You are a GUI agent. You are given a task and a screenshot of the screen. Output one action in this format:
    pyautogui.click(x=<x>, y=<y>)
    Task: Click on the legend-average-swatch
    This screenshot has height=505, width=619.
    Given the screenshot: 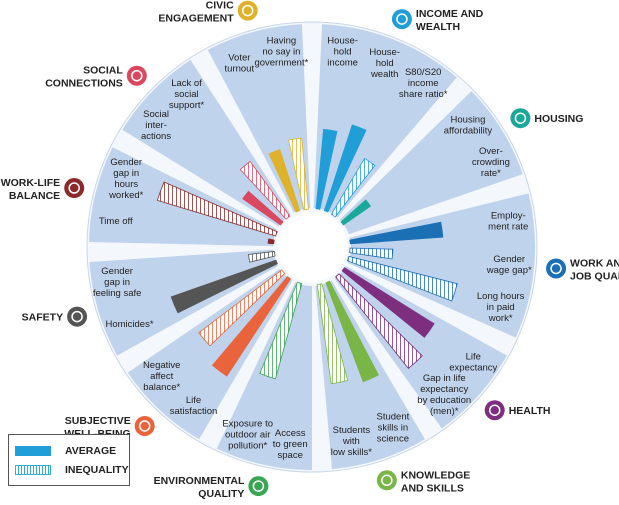 What is the action you would take?
    pyautogui.click(x=33, y=451)
    